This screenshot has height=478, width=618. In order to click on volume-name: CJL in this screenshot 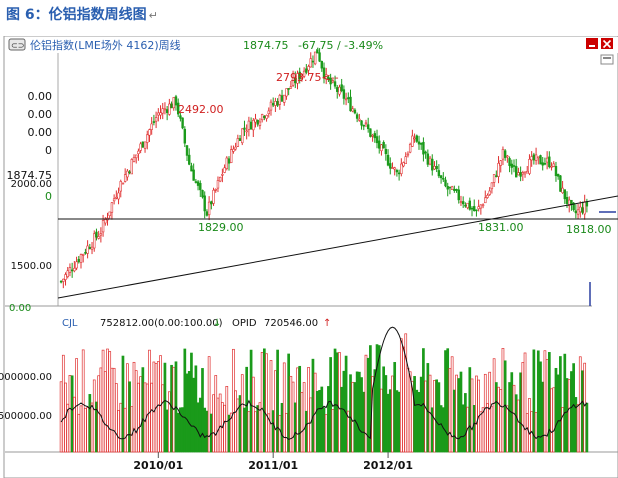, I will do `click(70, 323)`.